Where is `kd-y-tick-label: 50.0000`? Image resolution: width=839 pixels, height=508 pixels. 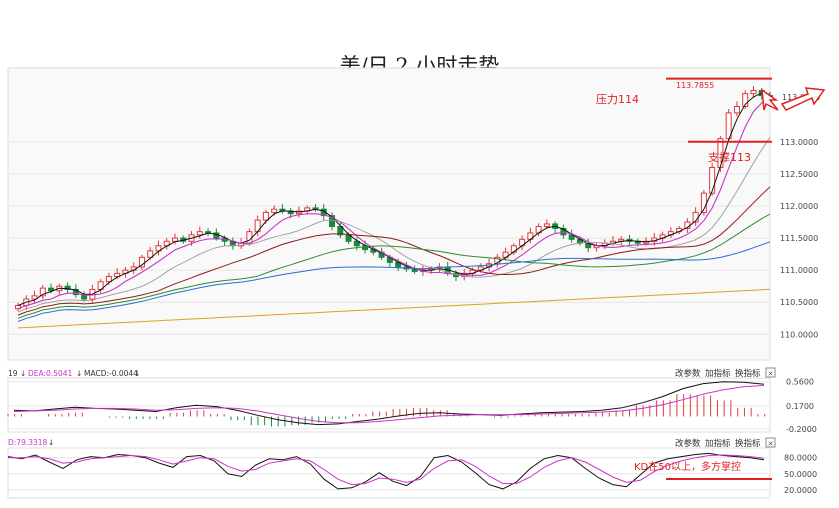
kd-y-tick-label: 50.0000 is located at coordinates (800, 474).